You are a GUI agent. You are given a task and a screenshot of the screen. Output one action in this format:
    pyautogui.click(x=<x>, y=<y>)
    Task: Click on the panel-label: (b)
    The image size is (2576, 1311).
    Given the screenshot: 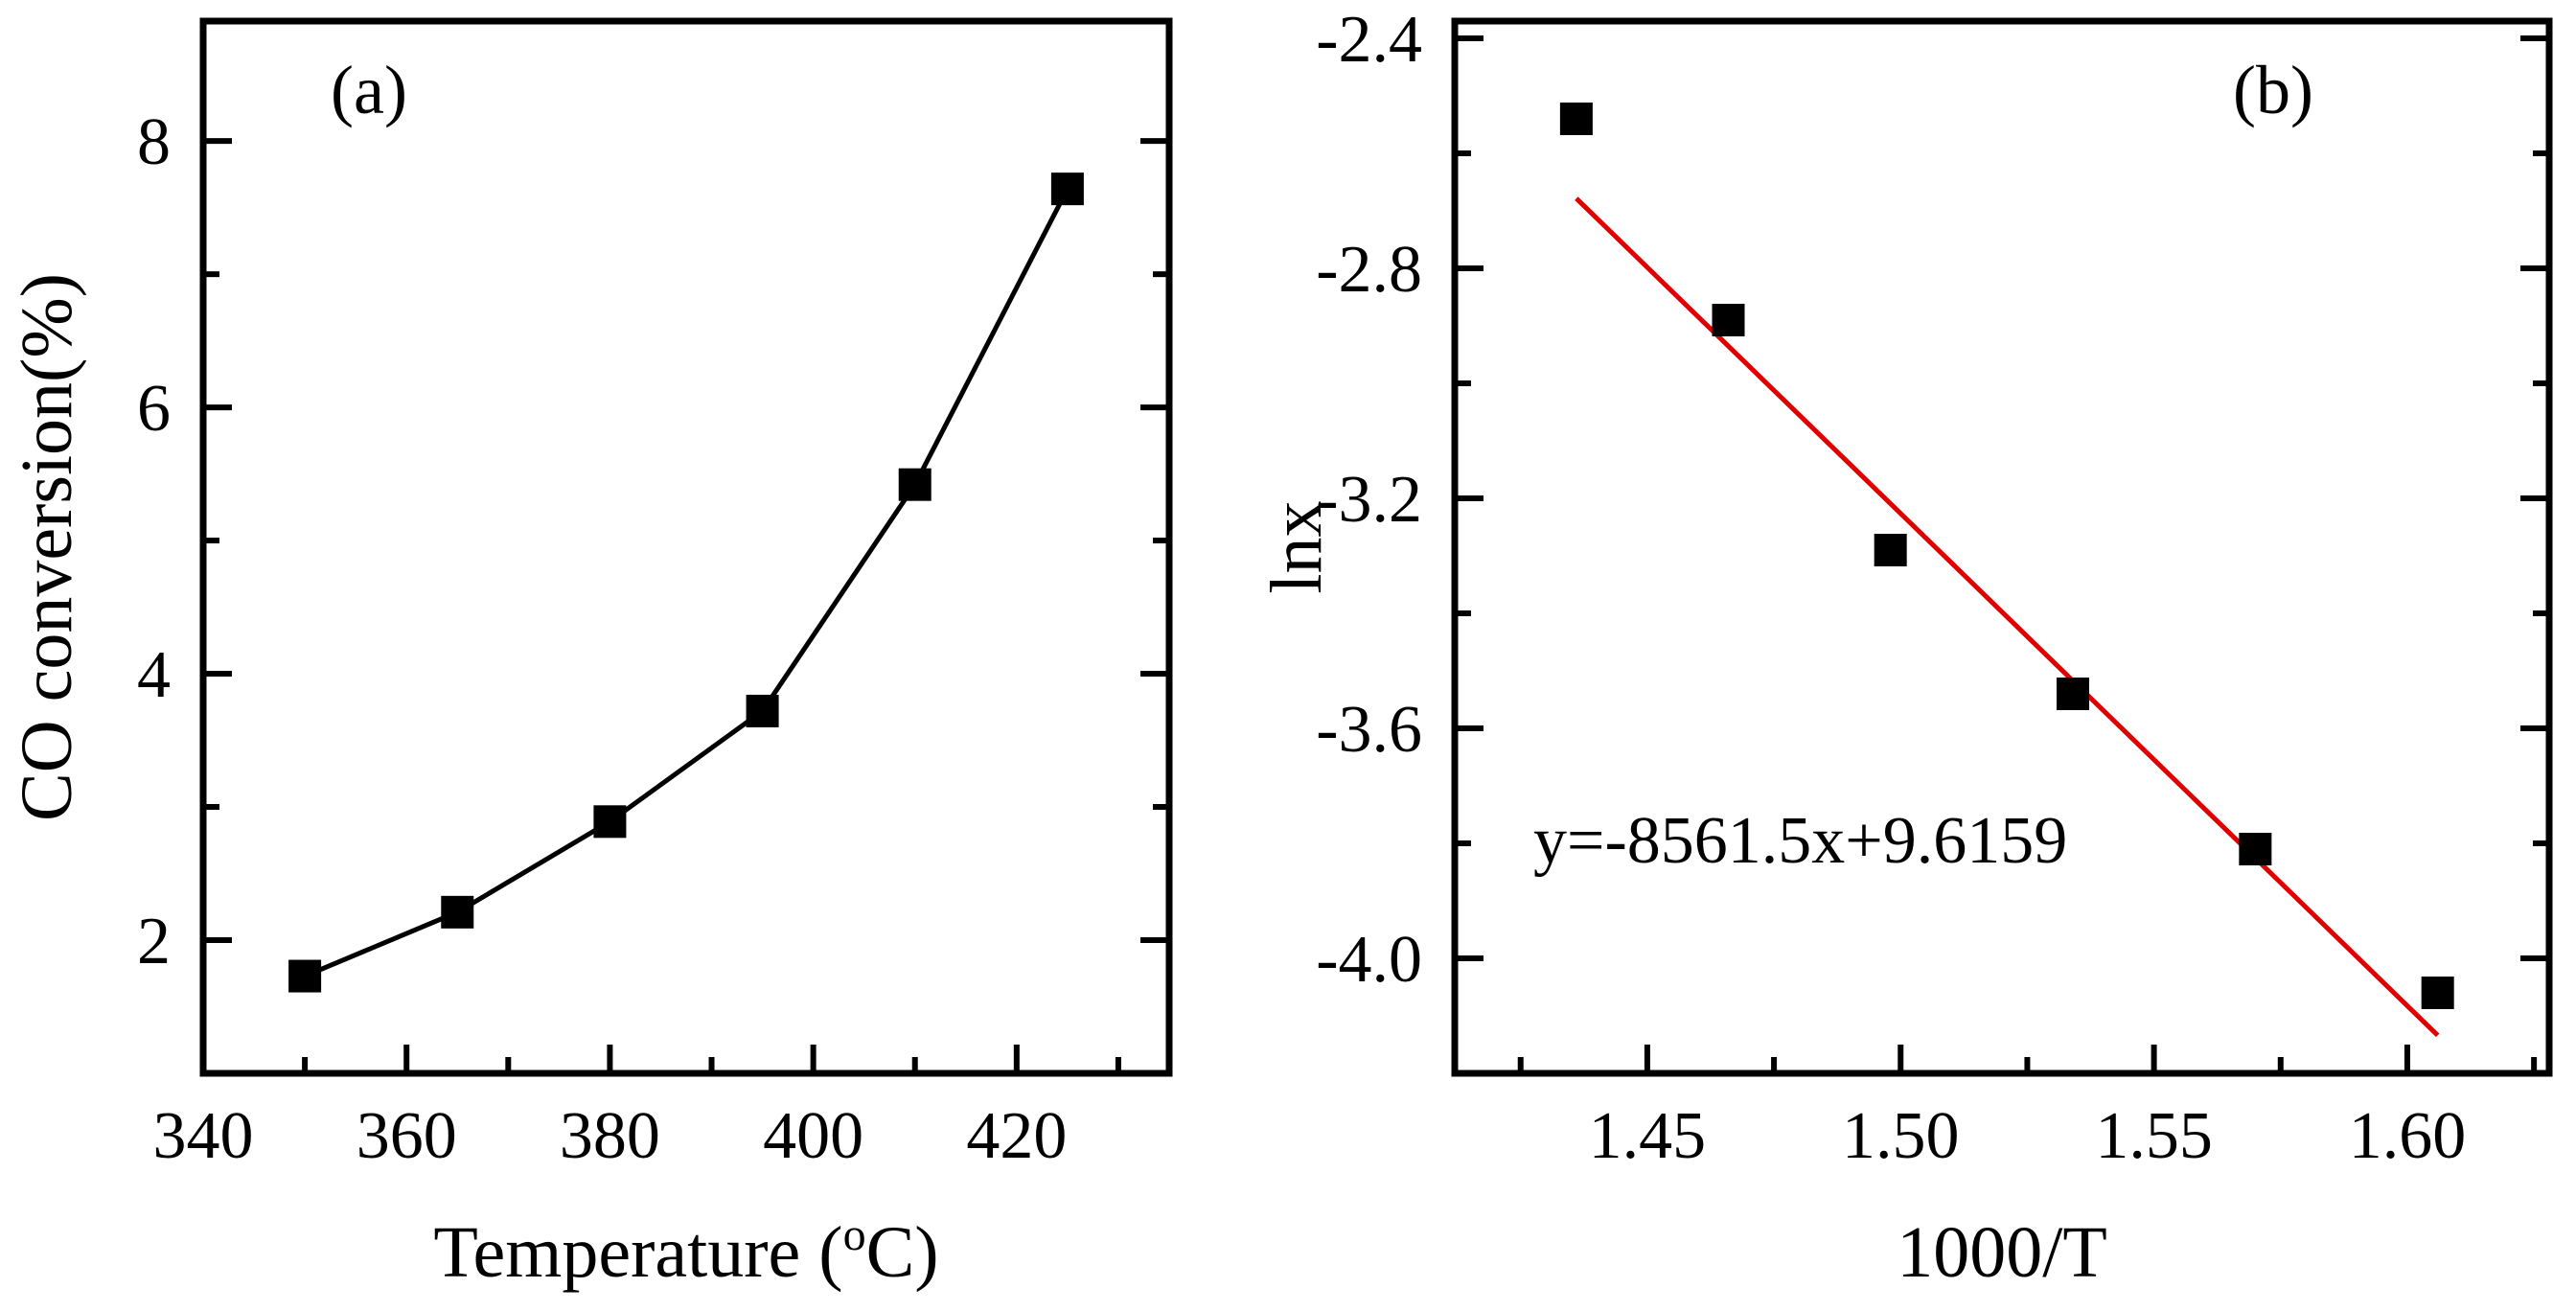 What is the action you would take?
    pyautogui.click(x=2273, y=90)
    